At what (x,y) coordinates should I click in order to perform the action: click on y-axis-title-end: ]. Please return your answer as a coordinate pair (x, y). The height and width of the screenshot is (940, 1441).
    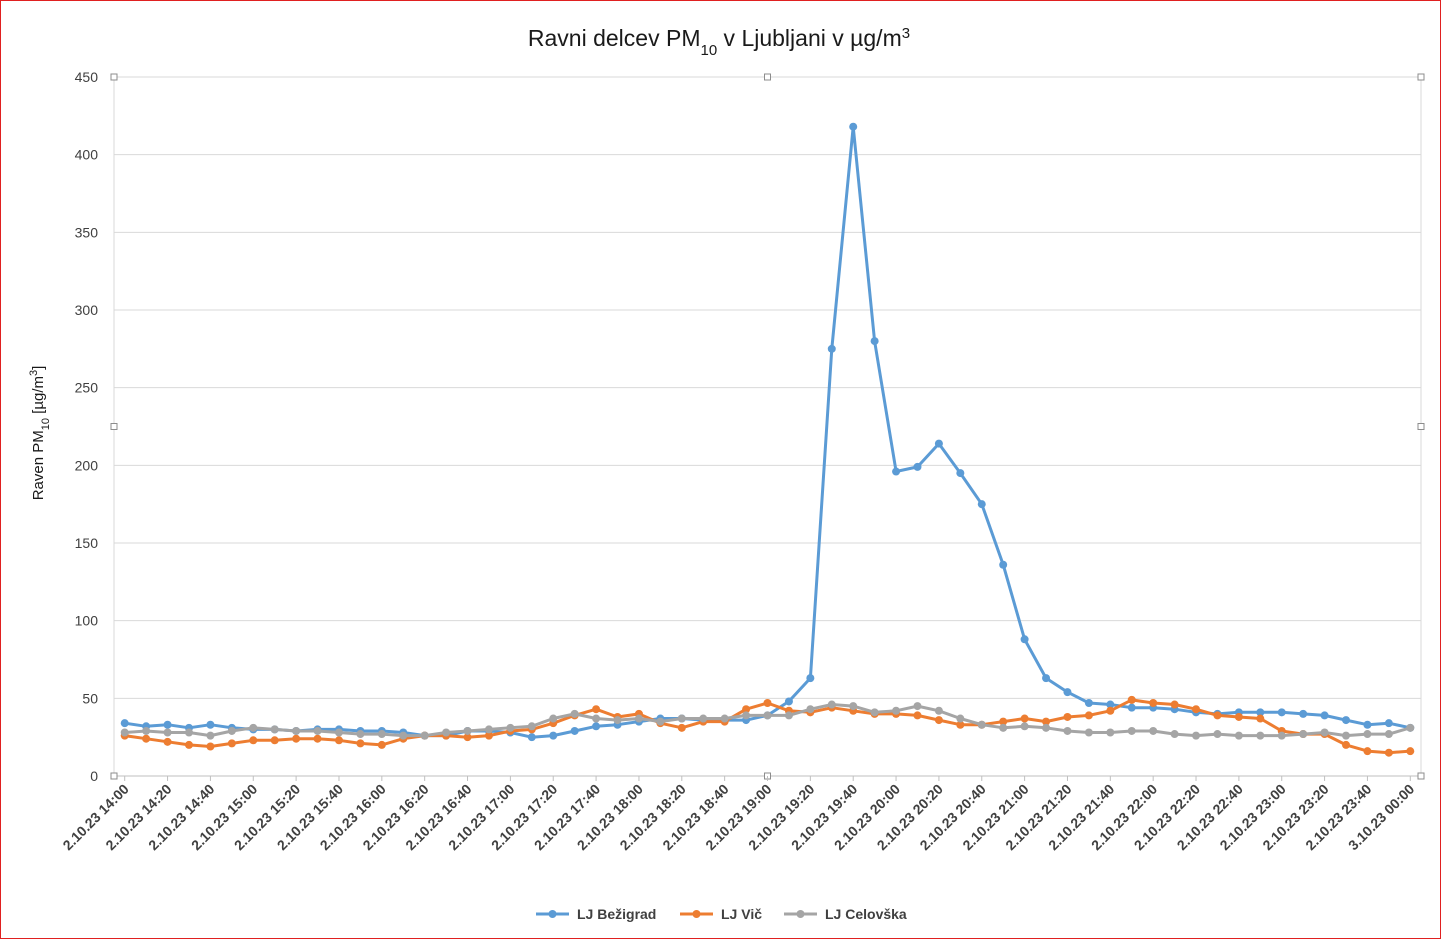
    Looking at the image, I should click on (38, 368).